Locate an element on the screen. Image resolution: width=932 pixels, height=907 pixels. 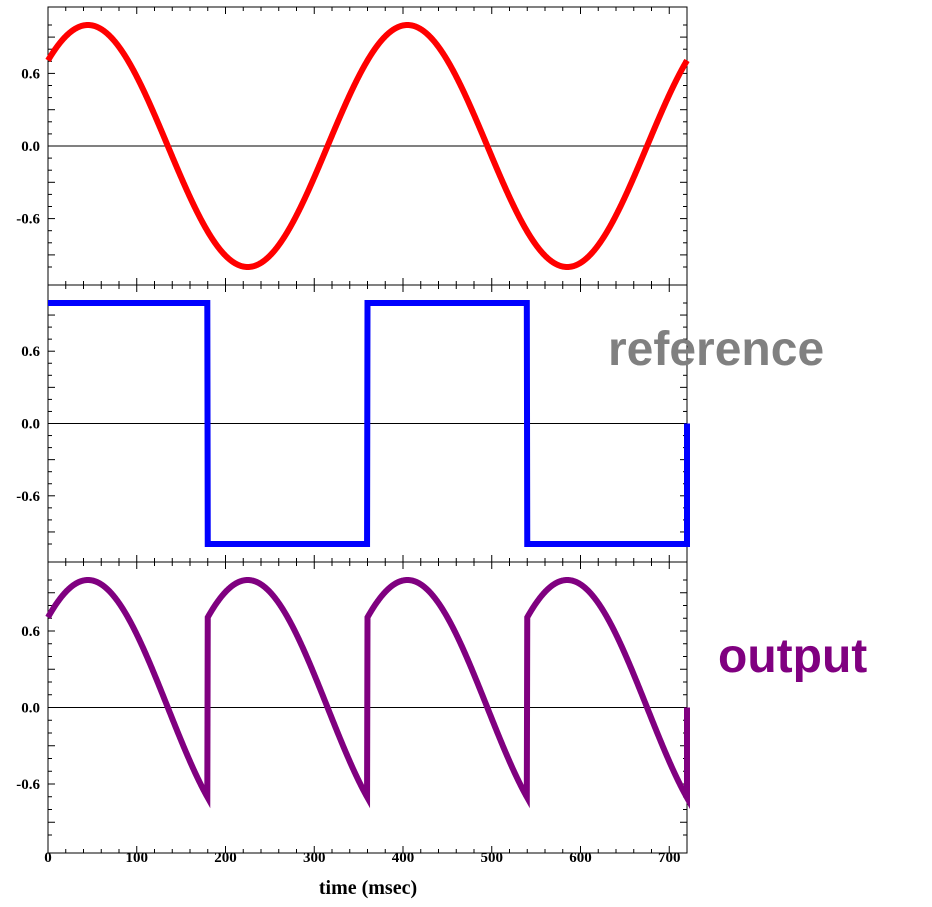
x-tick-label: 400 is located at coordinates (403, 858).